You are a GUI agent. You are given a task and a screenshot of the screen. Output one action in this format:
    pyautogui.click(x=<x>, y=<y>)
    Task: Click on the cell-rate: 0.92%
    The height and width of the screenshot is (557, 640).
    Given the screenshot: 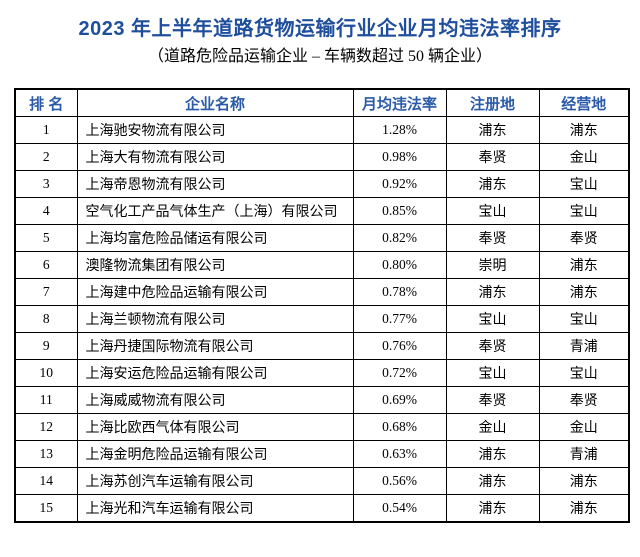 What is the action you would take?
    pyautogui.click(x=399, y=184)
    